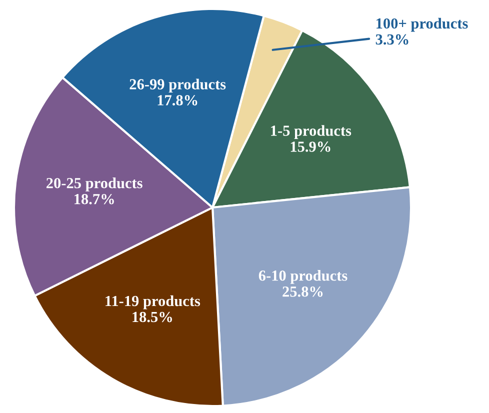 The height and width of the screenshot is (413, 489). What do you see at coordinates (303, 277) in the screenshot?
I see `slice-label: 6-10 products` at bounding box center [303, 277].